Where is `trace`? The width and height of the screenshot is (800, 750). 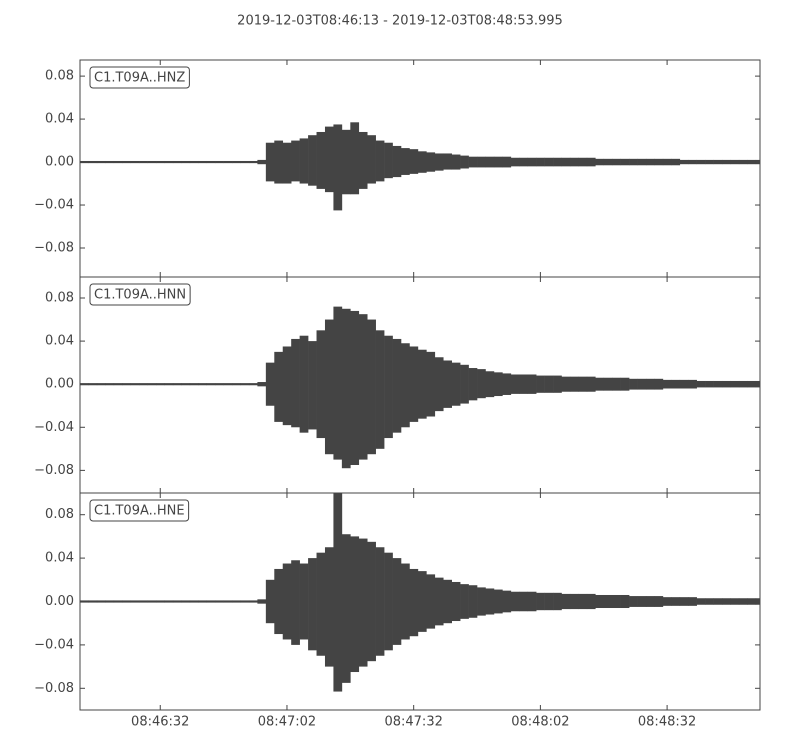
trace is located at coordinates (420, 166).